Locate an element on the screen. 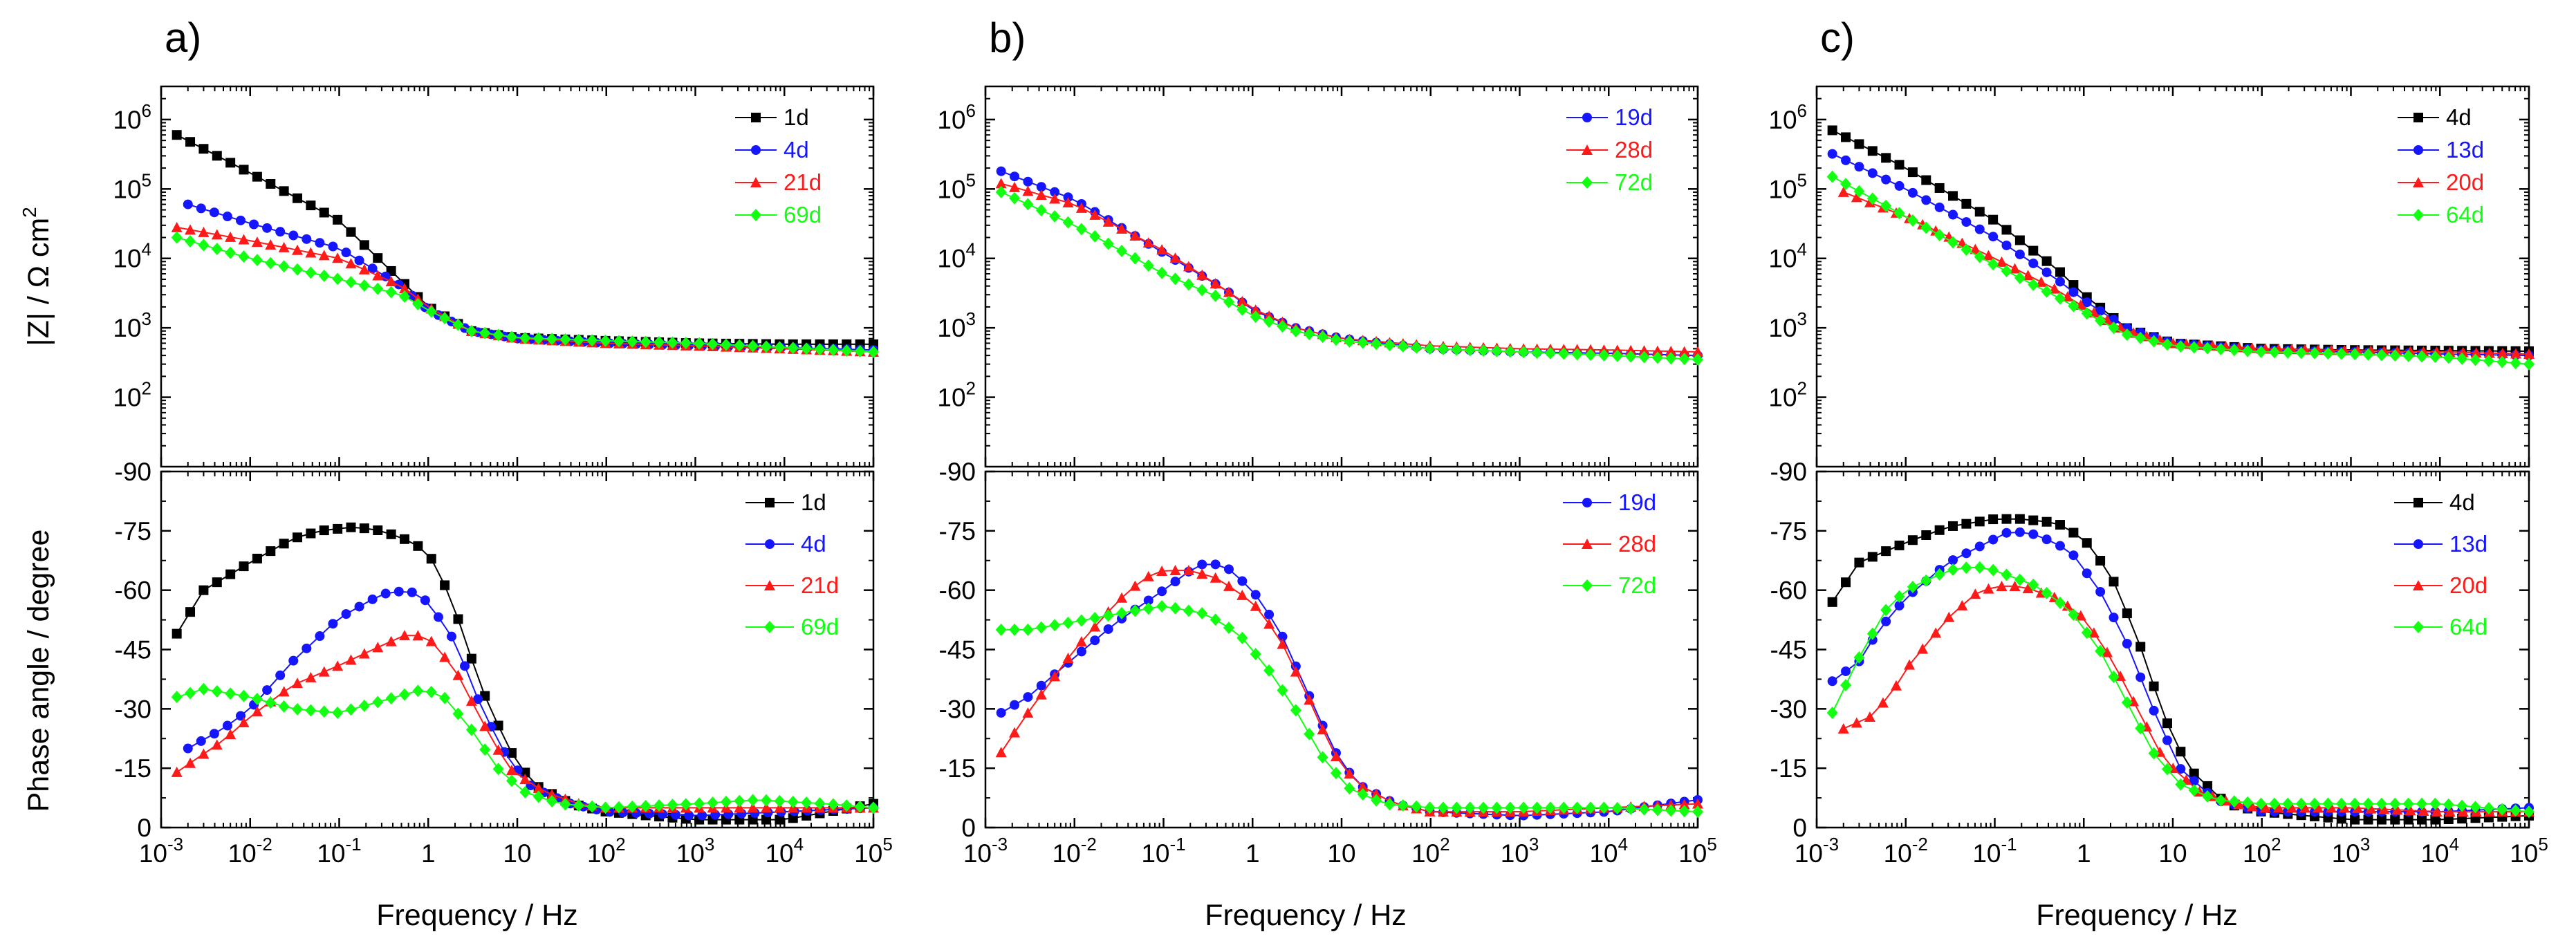  panel-label: c) is located at coordinates (1838, 38).